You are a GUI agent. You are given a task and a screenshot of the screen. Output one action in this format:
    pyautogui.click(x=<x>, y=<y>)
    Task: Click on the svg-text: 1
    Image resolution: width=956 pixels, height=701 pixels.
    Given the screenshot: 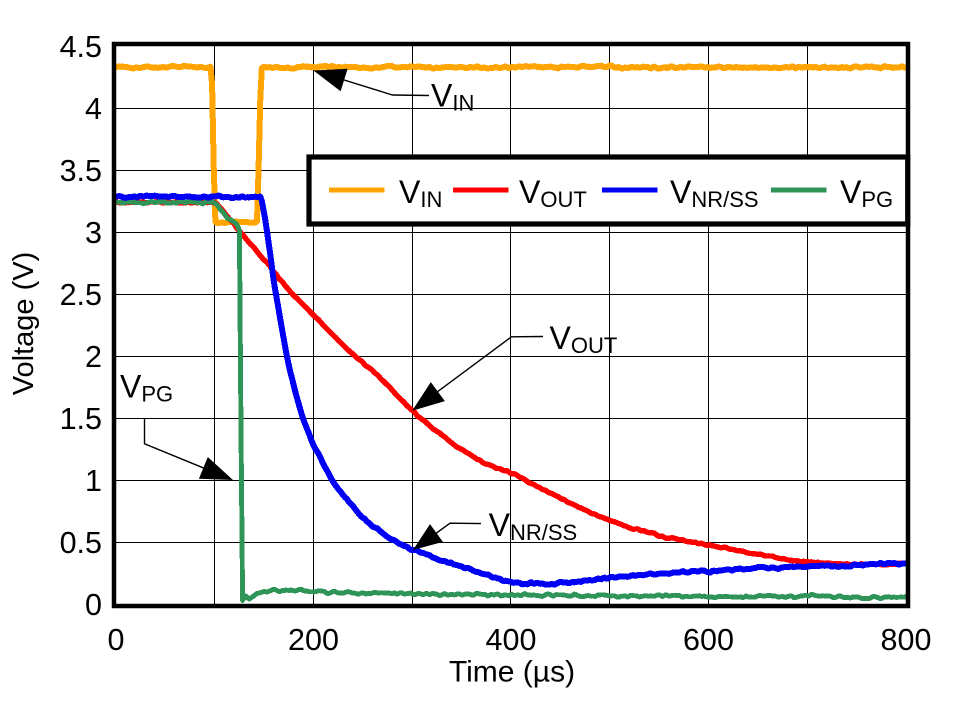 What is the action you would take?
    pyautogui.click(x=93, y=481)
    